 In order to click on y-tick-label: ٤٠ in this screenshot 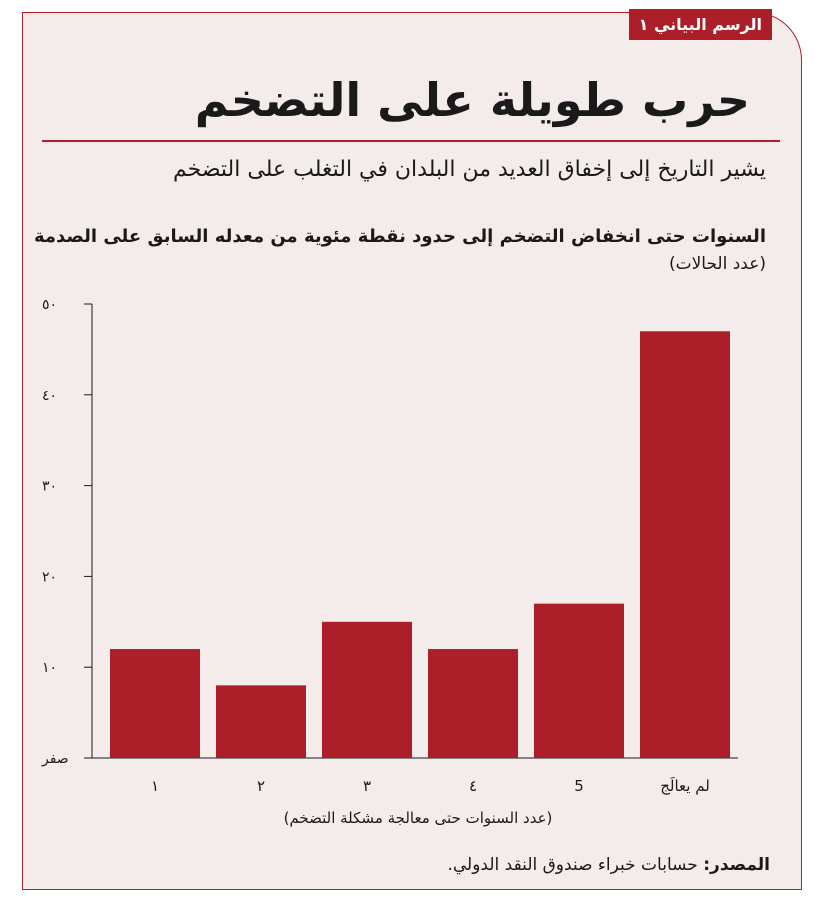, I will do `click(49, 396)`.